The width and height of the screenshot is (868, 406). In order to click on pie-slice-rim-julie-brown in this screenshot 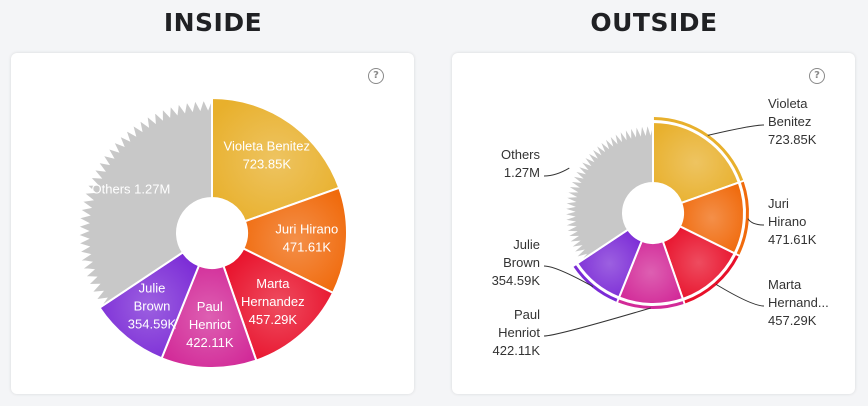, I will do `click(595, 283)`.